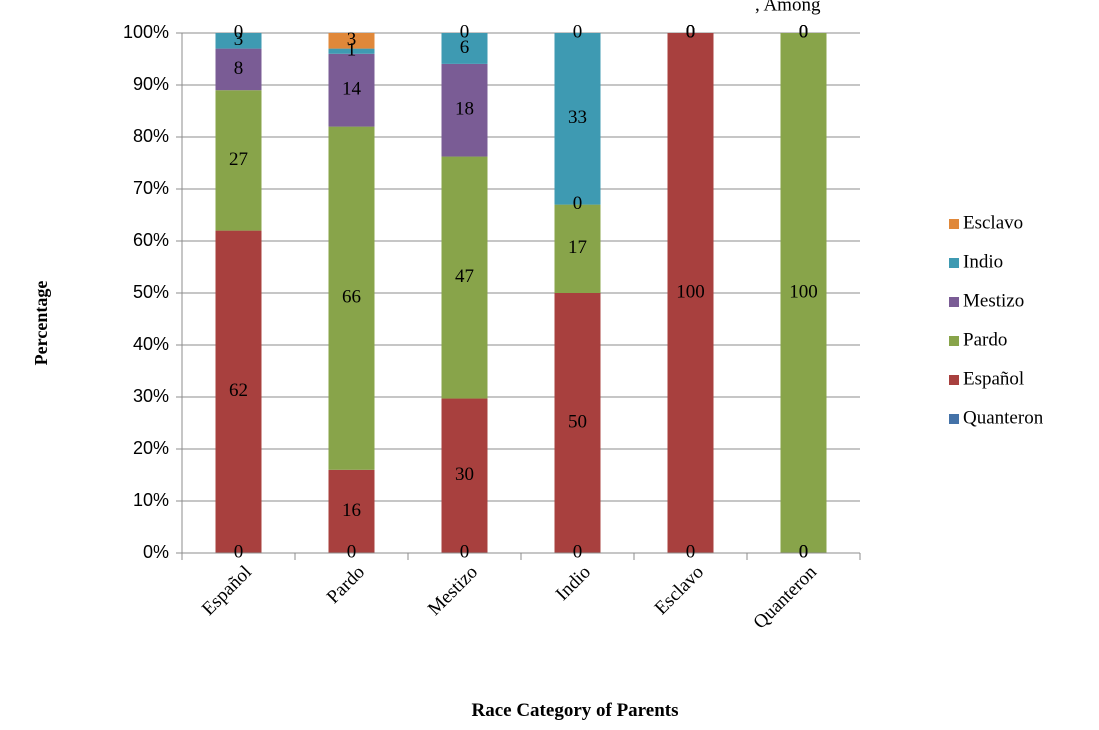 The image size is (1099, 730). I want to click on x-tick-label: Pardo, so click(346, 585).